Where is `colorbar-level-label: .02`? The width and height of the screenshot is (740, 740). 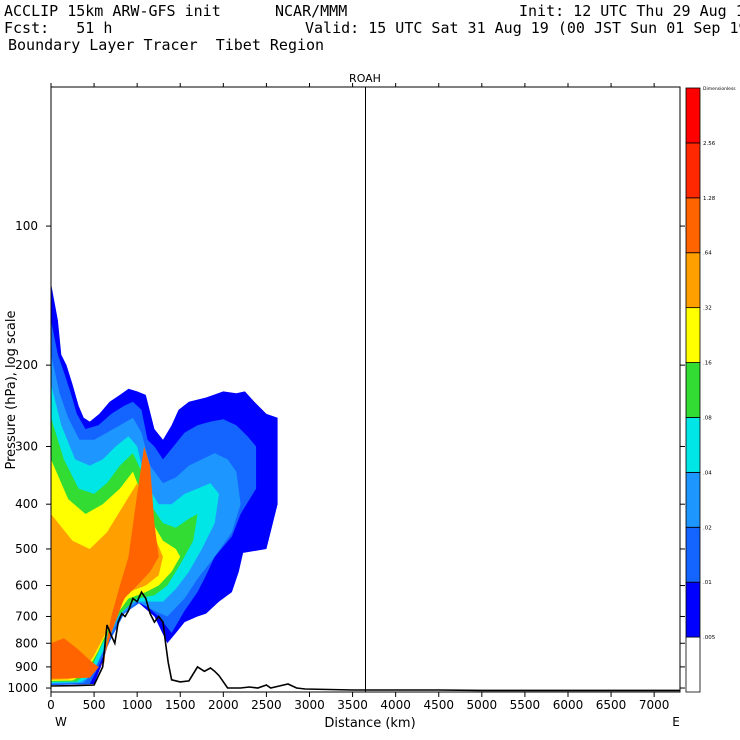 colorbar-level-label: .02 is located at coordinates (707, 528).